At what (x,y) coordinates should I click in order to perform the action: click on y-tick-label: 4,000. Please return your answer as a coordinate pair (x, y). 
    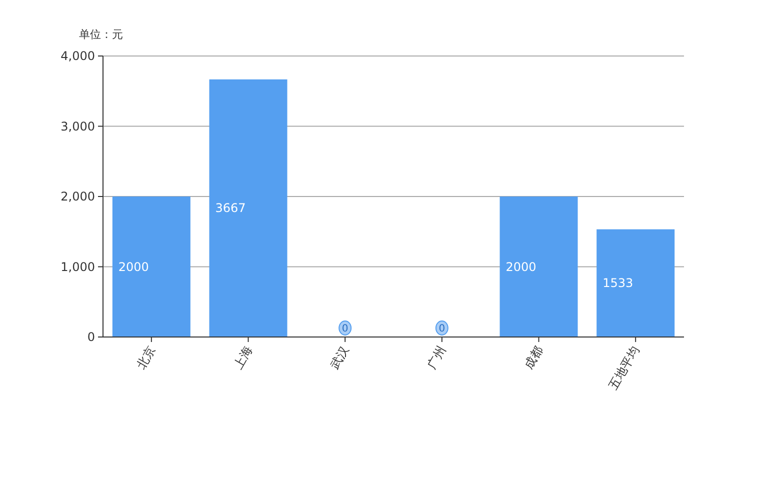
    Looking at the image, I should click on (77, 56).